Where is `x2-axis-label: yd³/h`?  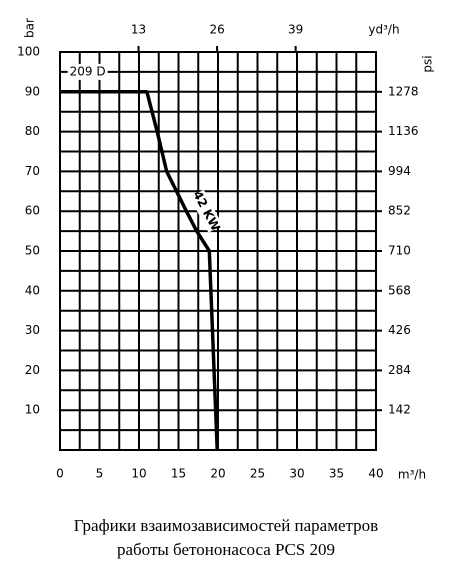 x2-axis-label: yd³/h is located at coordinates (383, 30).